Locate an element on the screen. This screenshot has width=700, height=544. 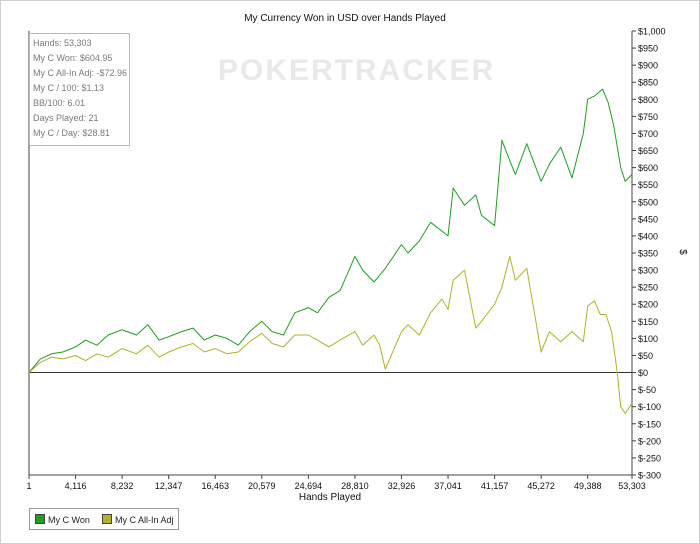
chart-legend: My C Won My C All-In Adj is located at coordinates (104, 519).